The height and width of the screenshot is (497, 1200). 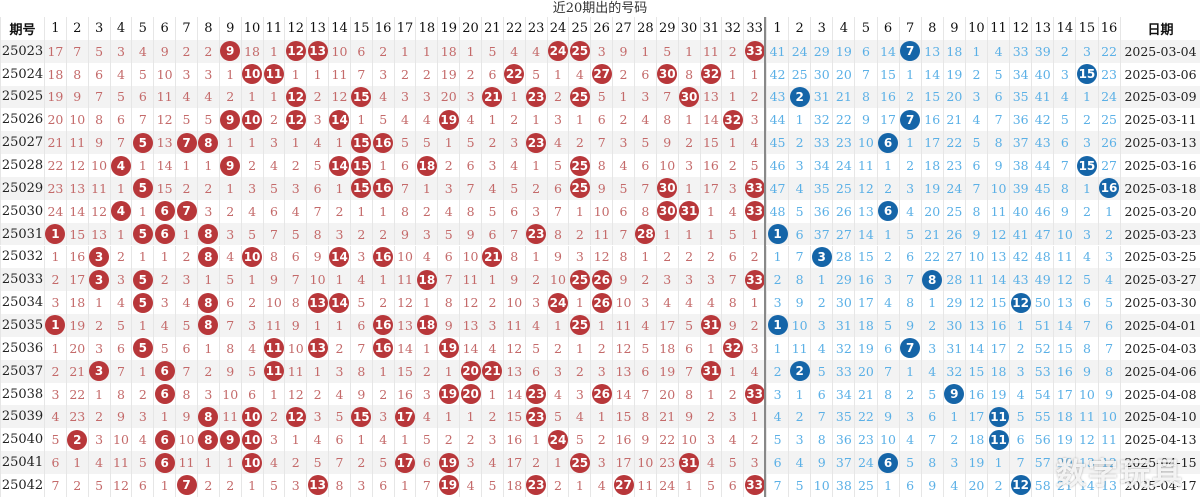 What do you see at coordinates (1020, 188) in the screenshot?
I see `blue-number-cell: 39` at bounding box center [1020, 188].